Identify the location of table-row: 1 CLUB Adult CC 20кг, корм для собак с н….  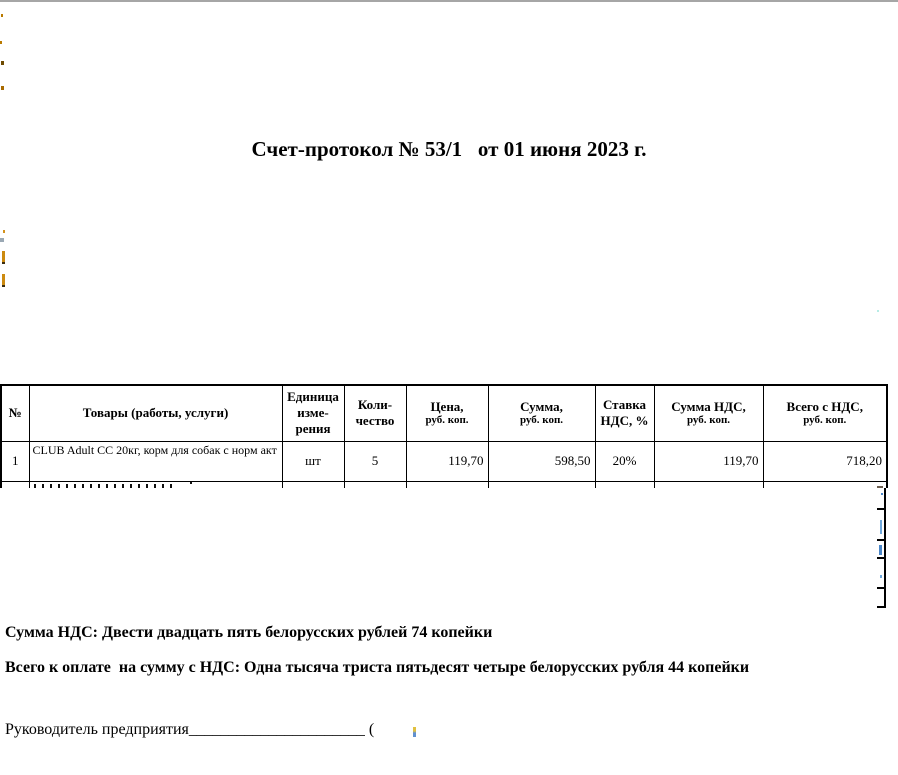
(444, 461).